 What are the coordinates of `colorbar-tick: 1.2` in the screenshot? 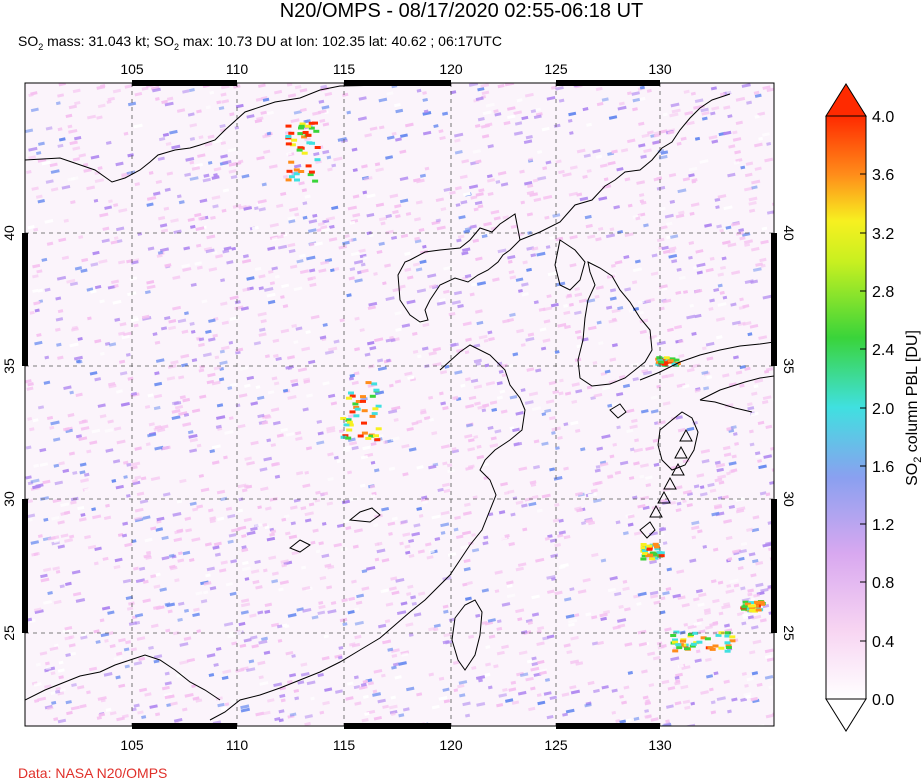 It's located at (883, 525).